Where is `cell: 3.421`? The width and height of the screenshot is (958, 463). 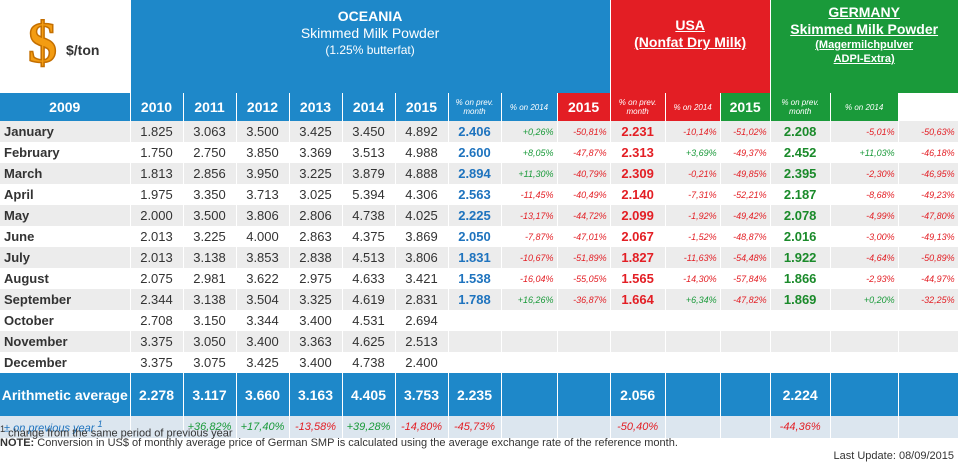
cell: 3.421 is located at coordinates (422, 278).